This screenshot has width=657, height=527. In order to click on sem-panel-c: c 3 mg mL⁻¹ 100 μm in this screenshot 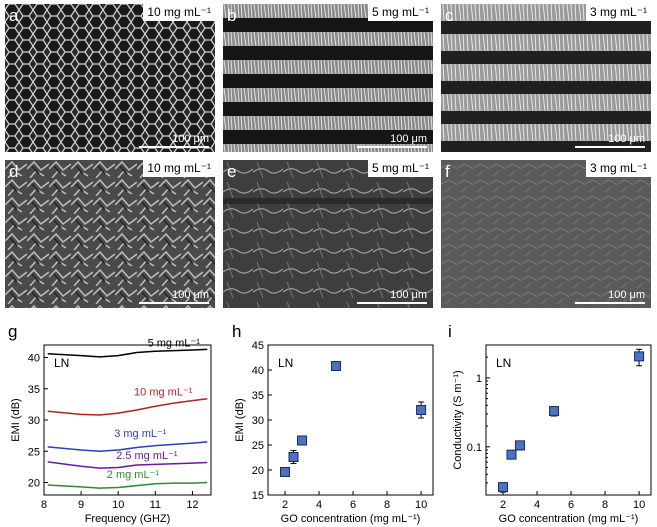, I will do `click(546, 78)`.